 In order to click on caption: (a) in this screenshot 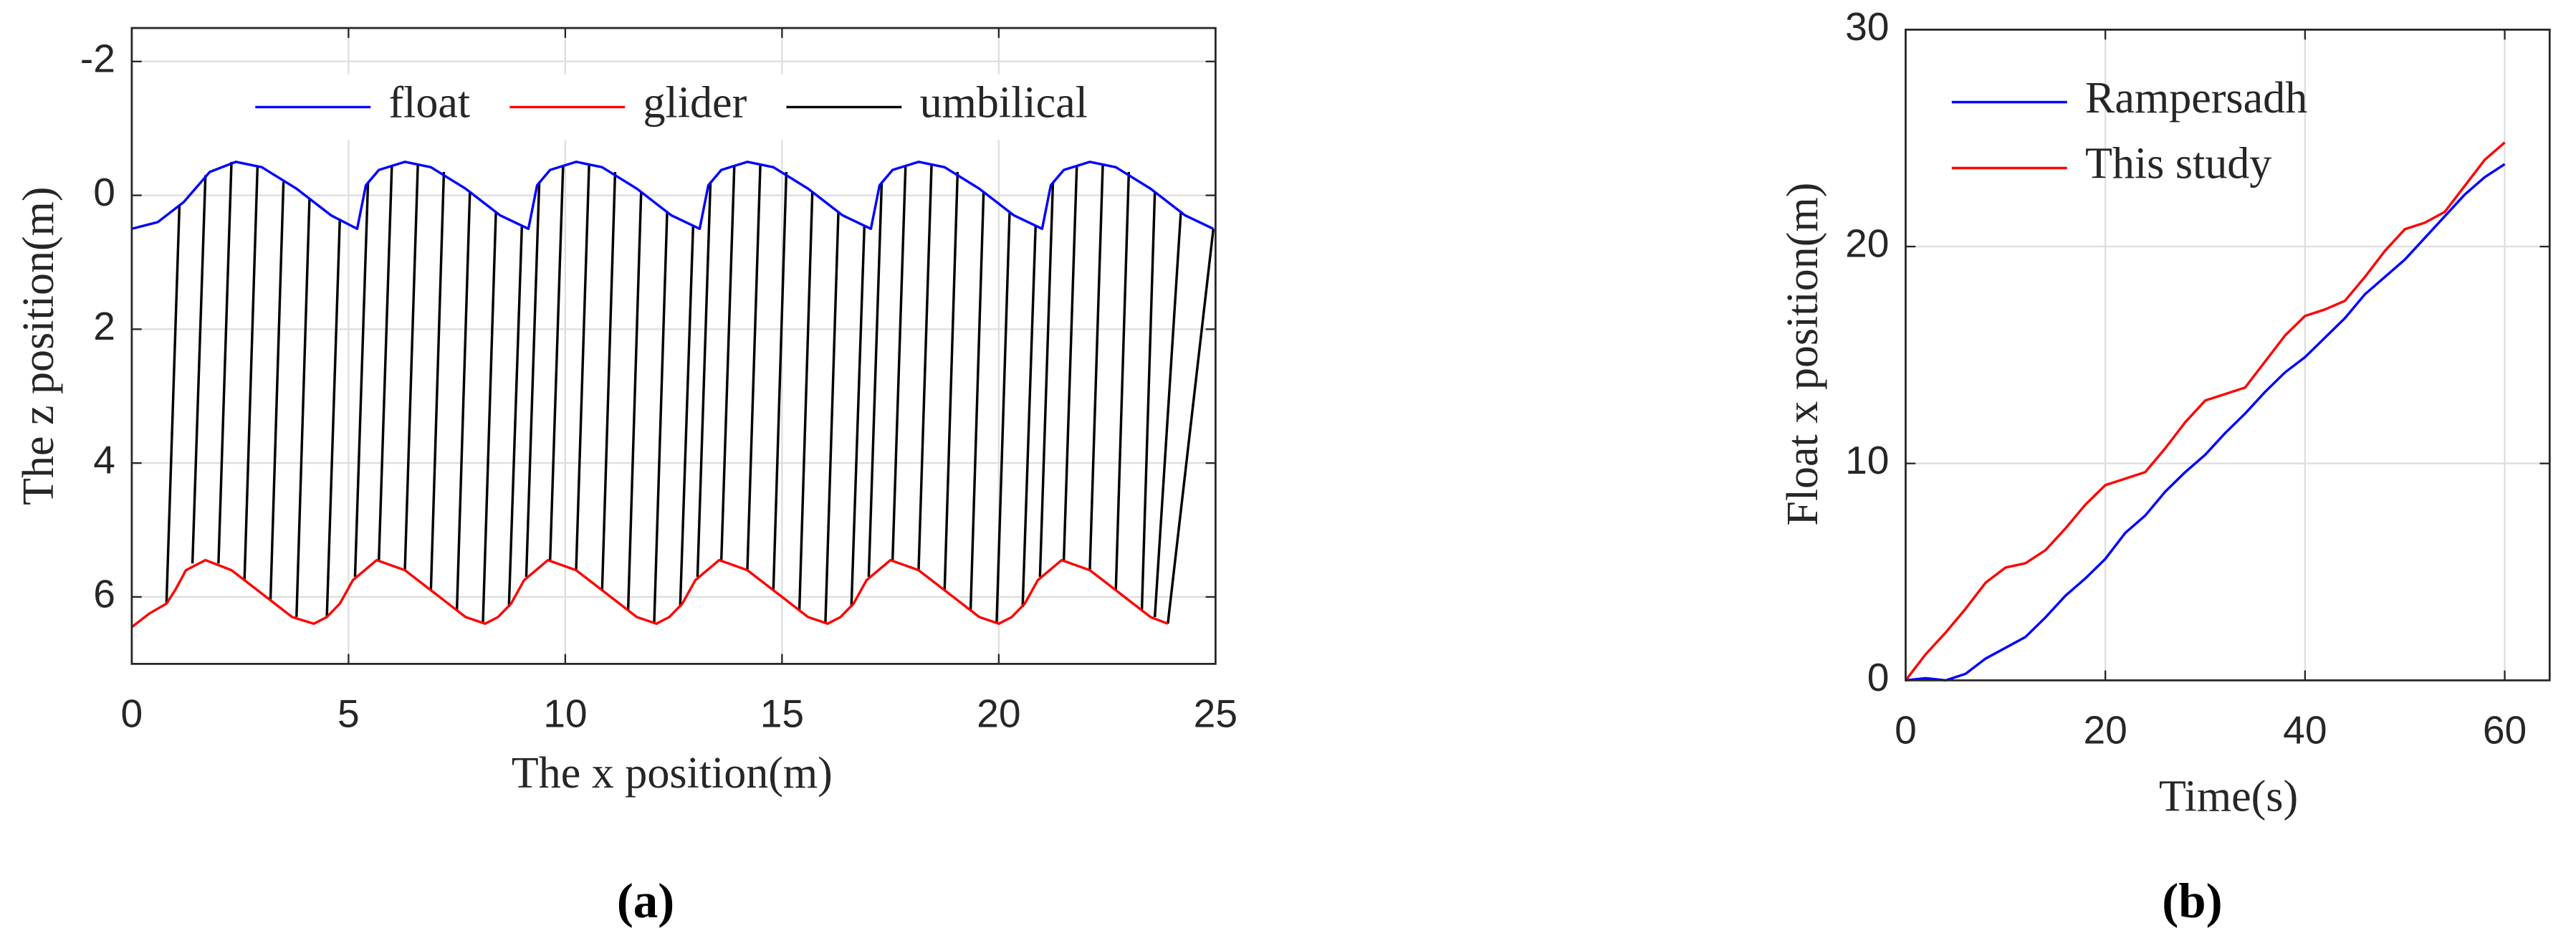, I will do `click(645, 901)`.